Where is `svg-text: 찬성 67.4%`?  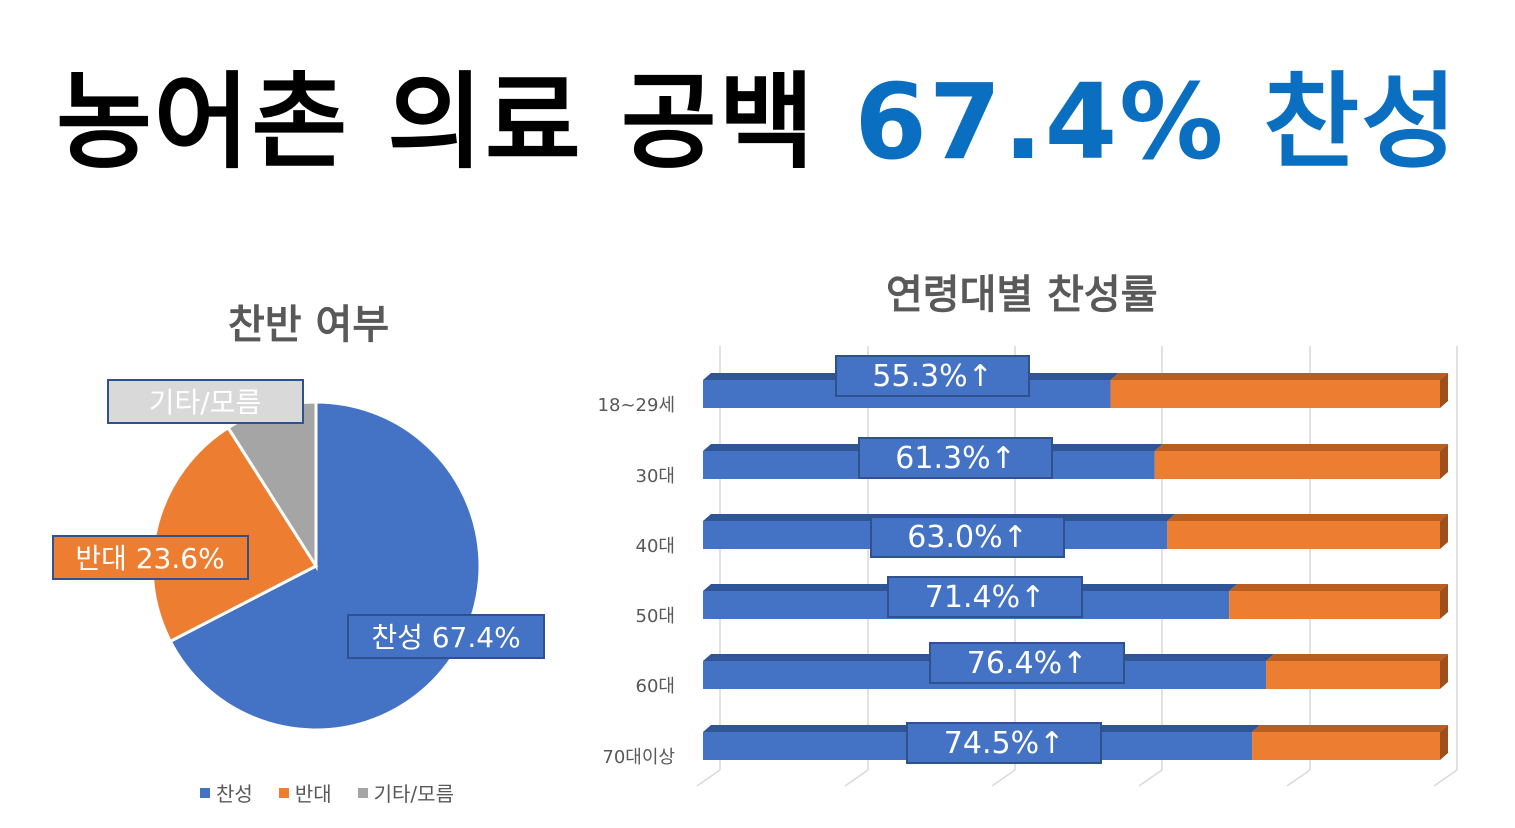 svg-text: 찬성 67.4% is located at coordinates (445, 637).